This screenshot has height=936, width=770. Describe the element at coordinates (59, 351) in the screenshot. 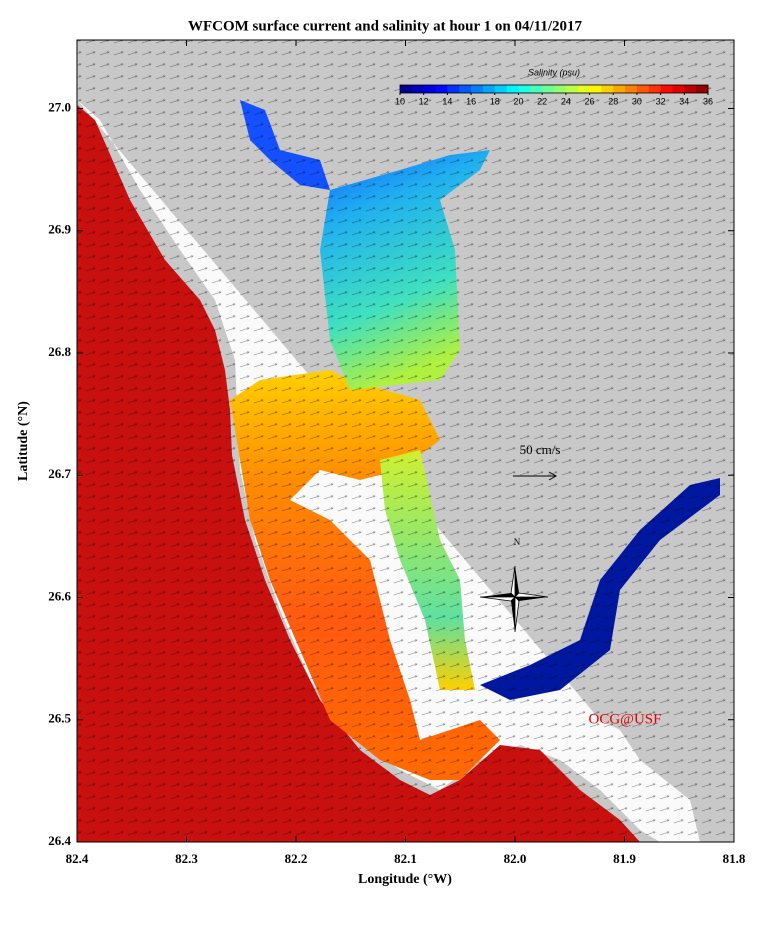

I see `y-tick-label: 26.8` at that location.